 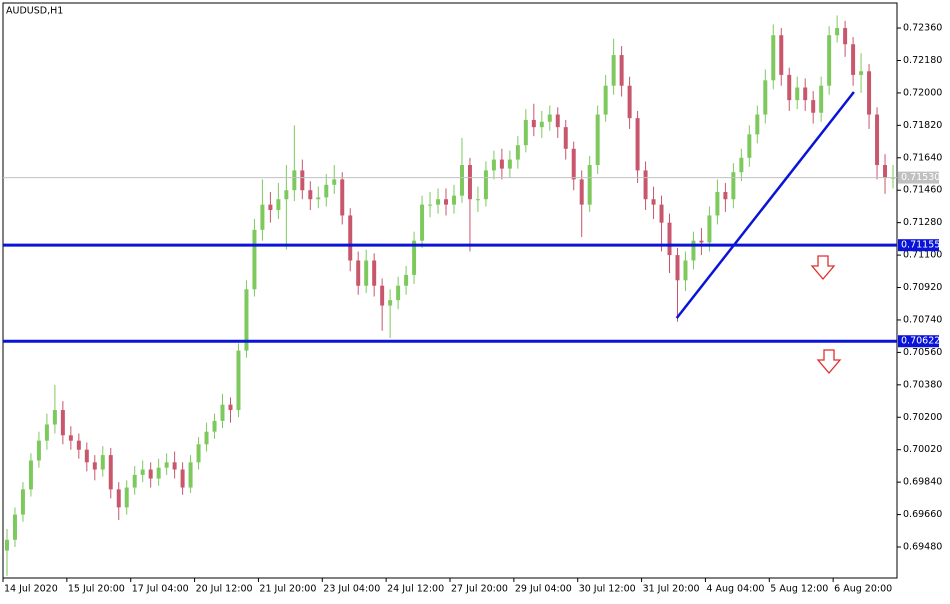 What do you see at coordinates (922, 319) in the screenshot?
I see `y-tick-label: 0.70740` at bounding box center [922, 319].